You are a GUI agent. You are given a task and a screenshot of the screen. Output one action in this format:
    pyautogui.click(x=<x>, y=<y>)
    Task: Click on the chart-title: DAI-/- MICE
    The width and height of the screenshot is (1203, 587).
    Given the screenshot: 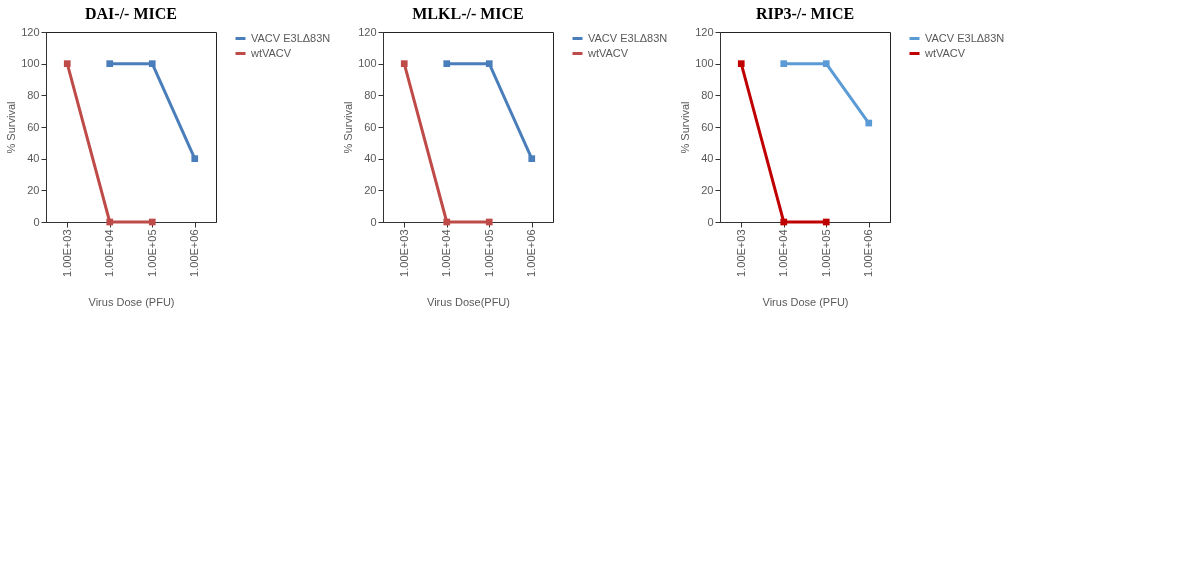 What is the action you would take?
    pyautogui.click(x=131, y=13)
    